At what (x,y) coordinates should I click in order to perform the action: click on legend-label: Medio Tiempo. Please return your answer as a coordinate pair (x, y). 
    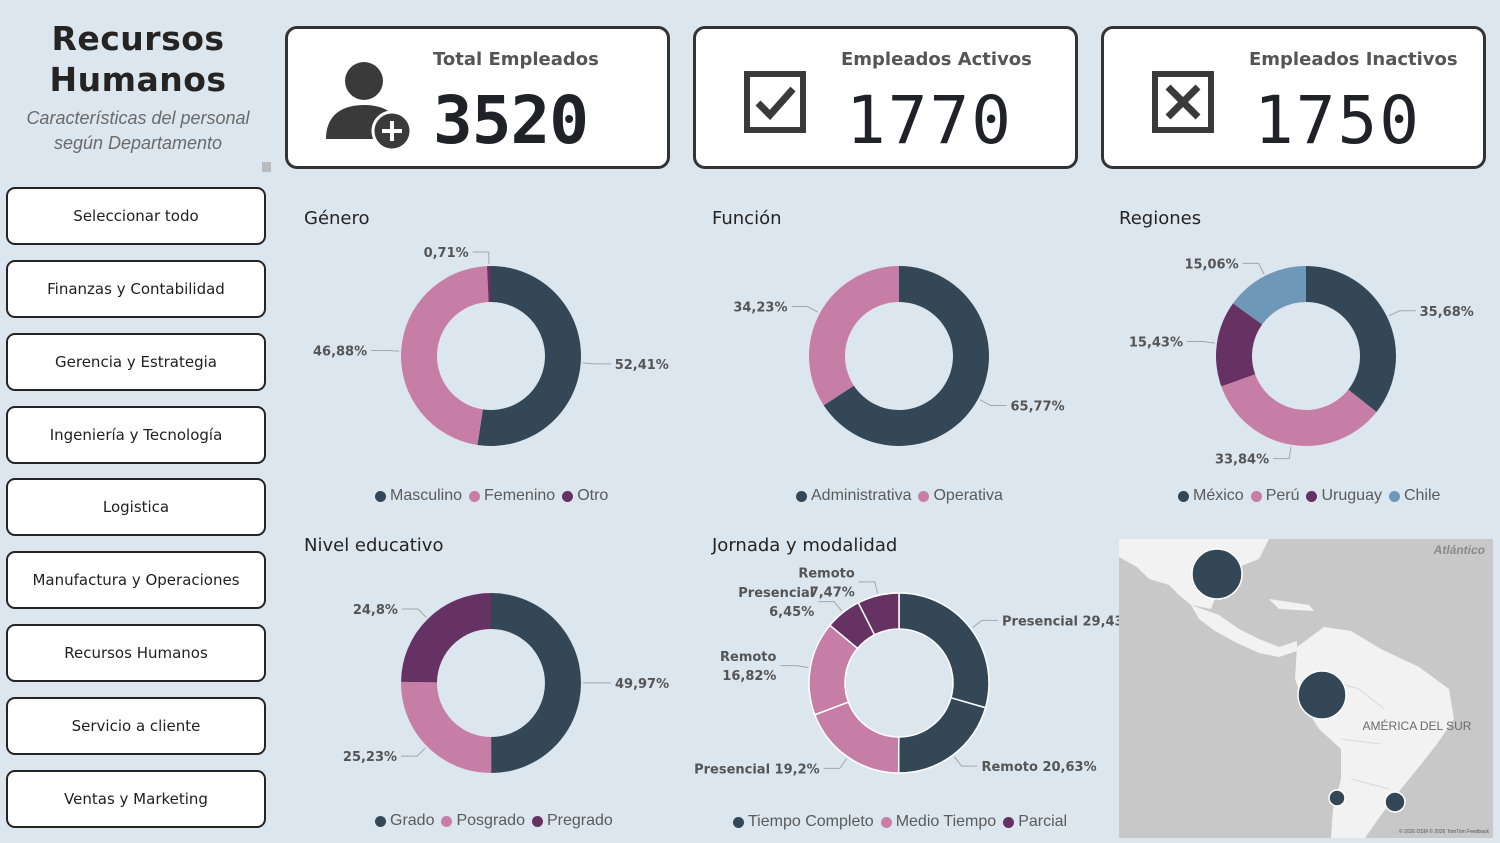
    Looking at the image, I should click on (946, 821).